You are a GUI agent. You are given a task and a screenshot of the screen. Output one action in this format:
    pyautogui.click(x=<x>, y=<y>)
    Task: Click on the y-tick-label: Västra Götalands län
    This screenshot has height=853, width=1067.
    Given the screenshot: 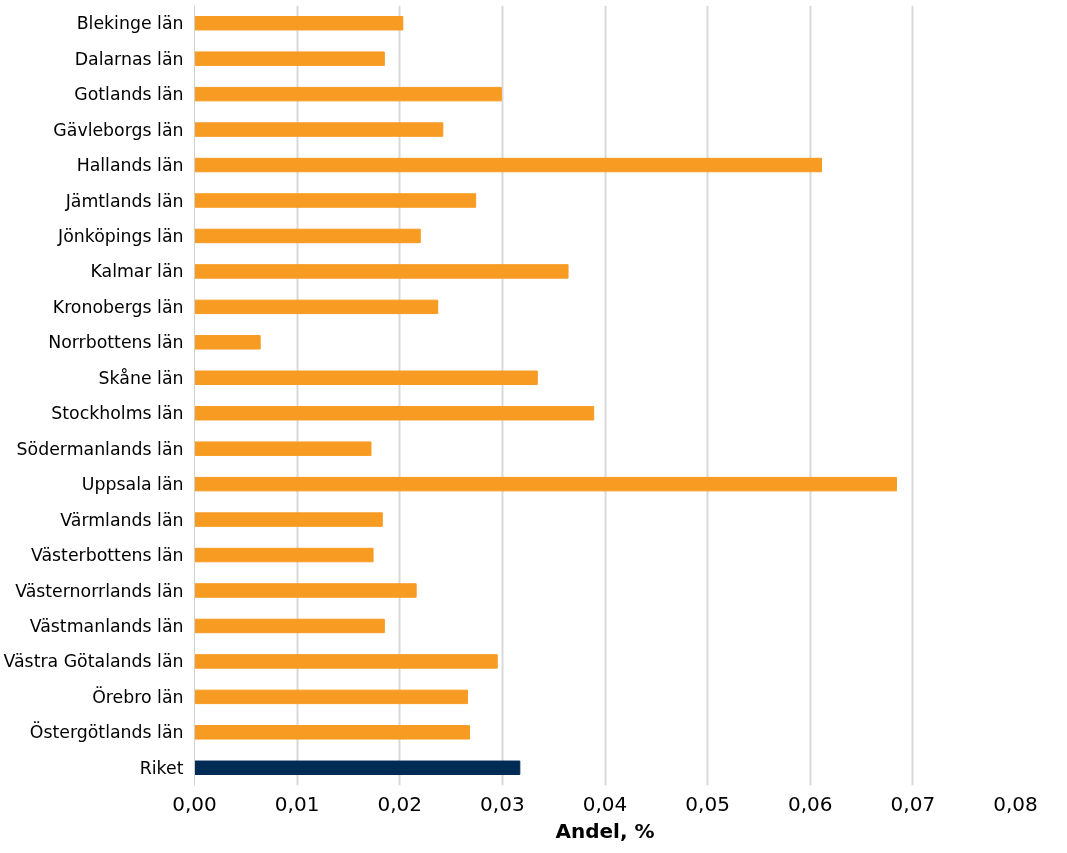 What is the action you would take?
    pyautogui.click(x=93, y=661)
    